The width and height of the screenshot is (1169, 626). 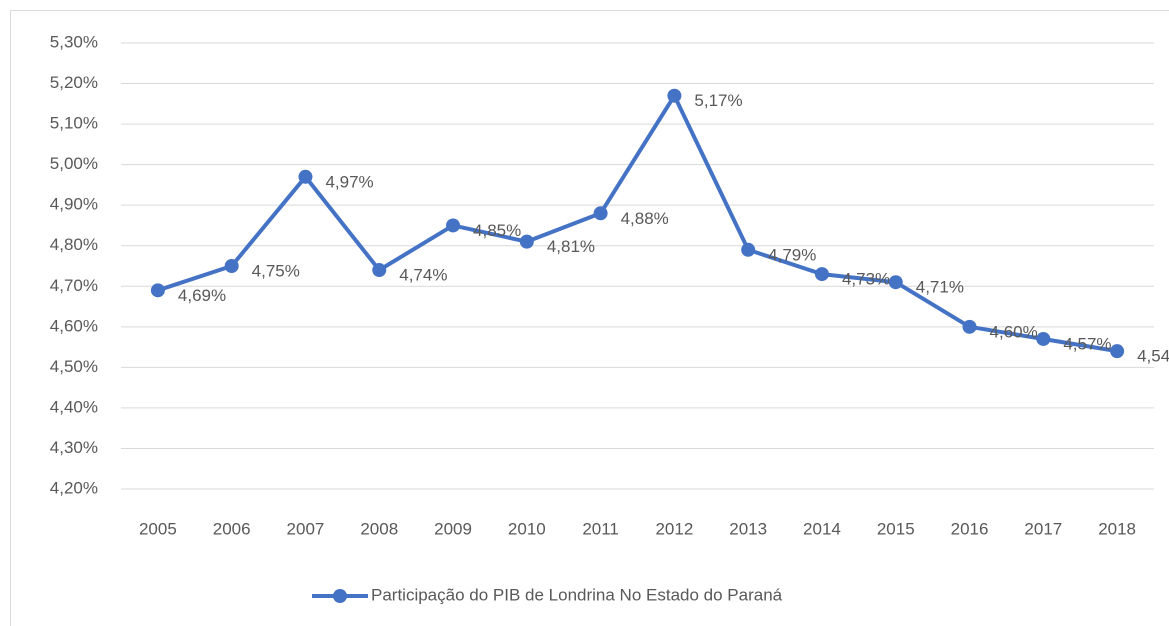 What do you see at coordinates (74, 447) in the screenshot?
I see `y-tick-label: 4,30%` at bounding box center [74, 447].